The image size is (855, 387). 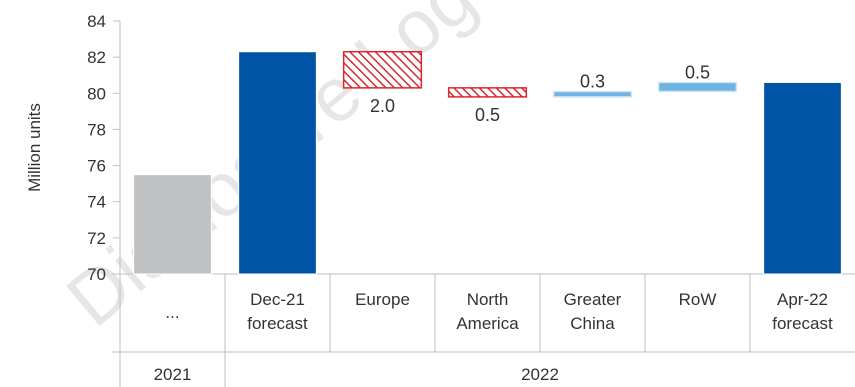 What do you see at coordinates (540, 93) in the screenshot?
I see `data-labels: 2.0 0.5 0.3 0.5` at bounding box center [540, 93].